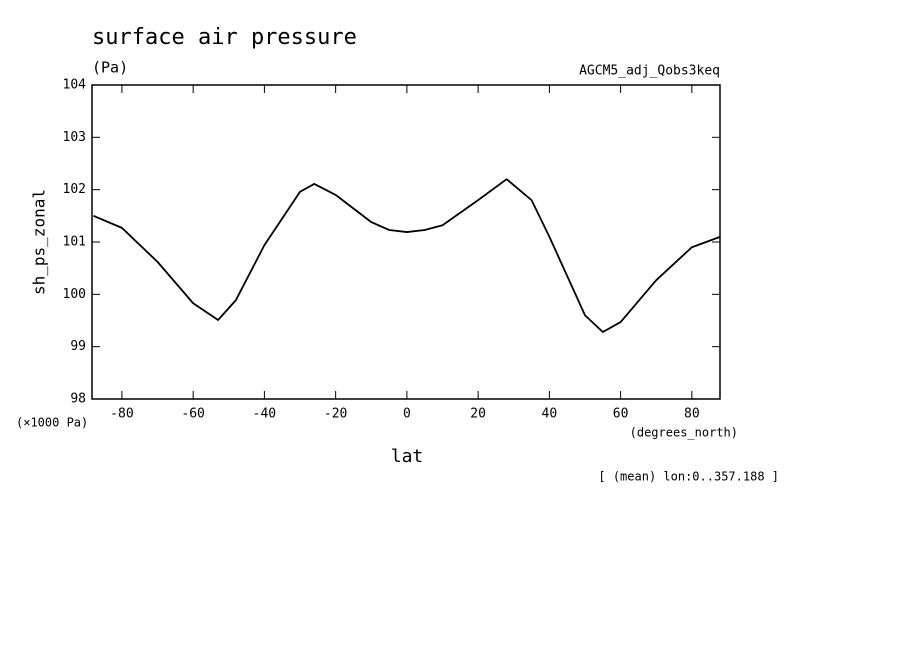 Image resolution: width=904 pixels, height=654 pixels. I want to click on note: [ (mean) lon:0..357.188 ], so click(688, 477).